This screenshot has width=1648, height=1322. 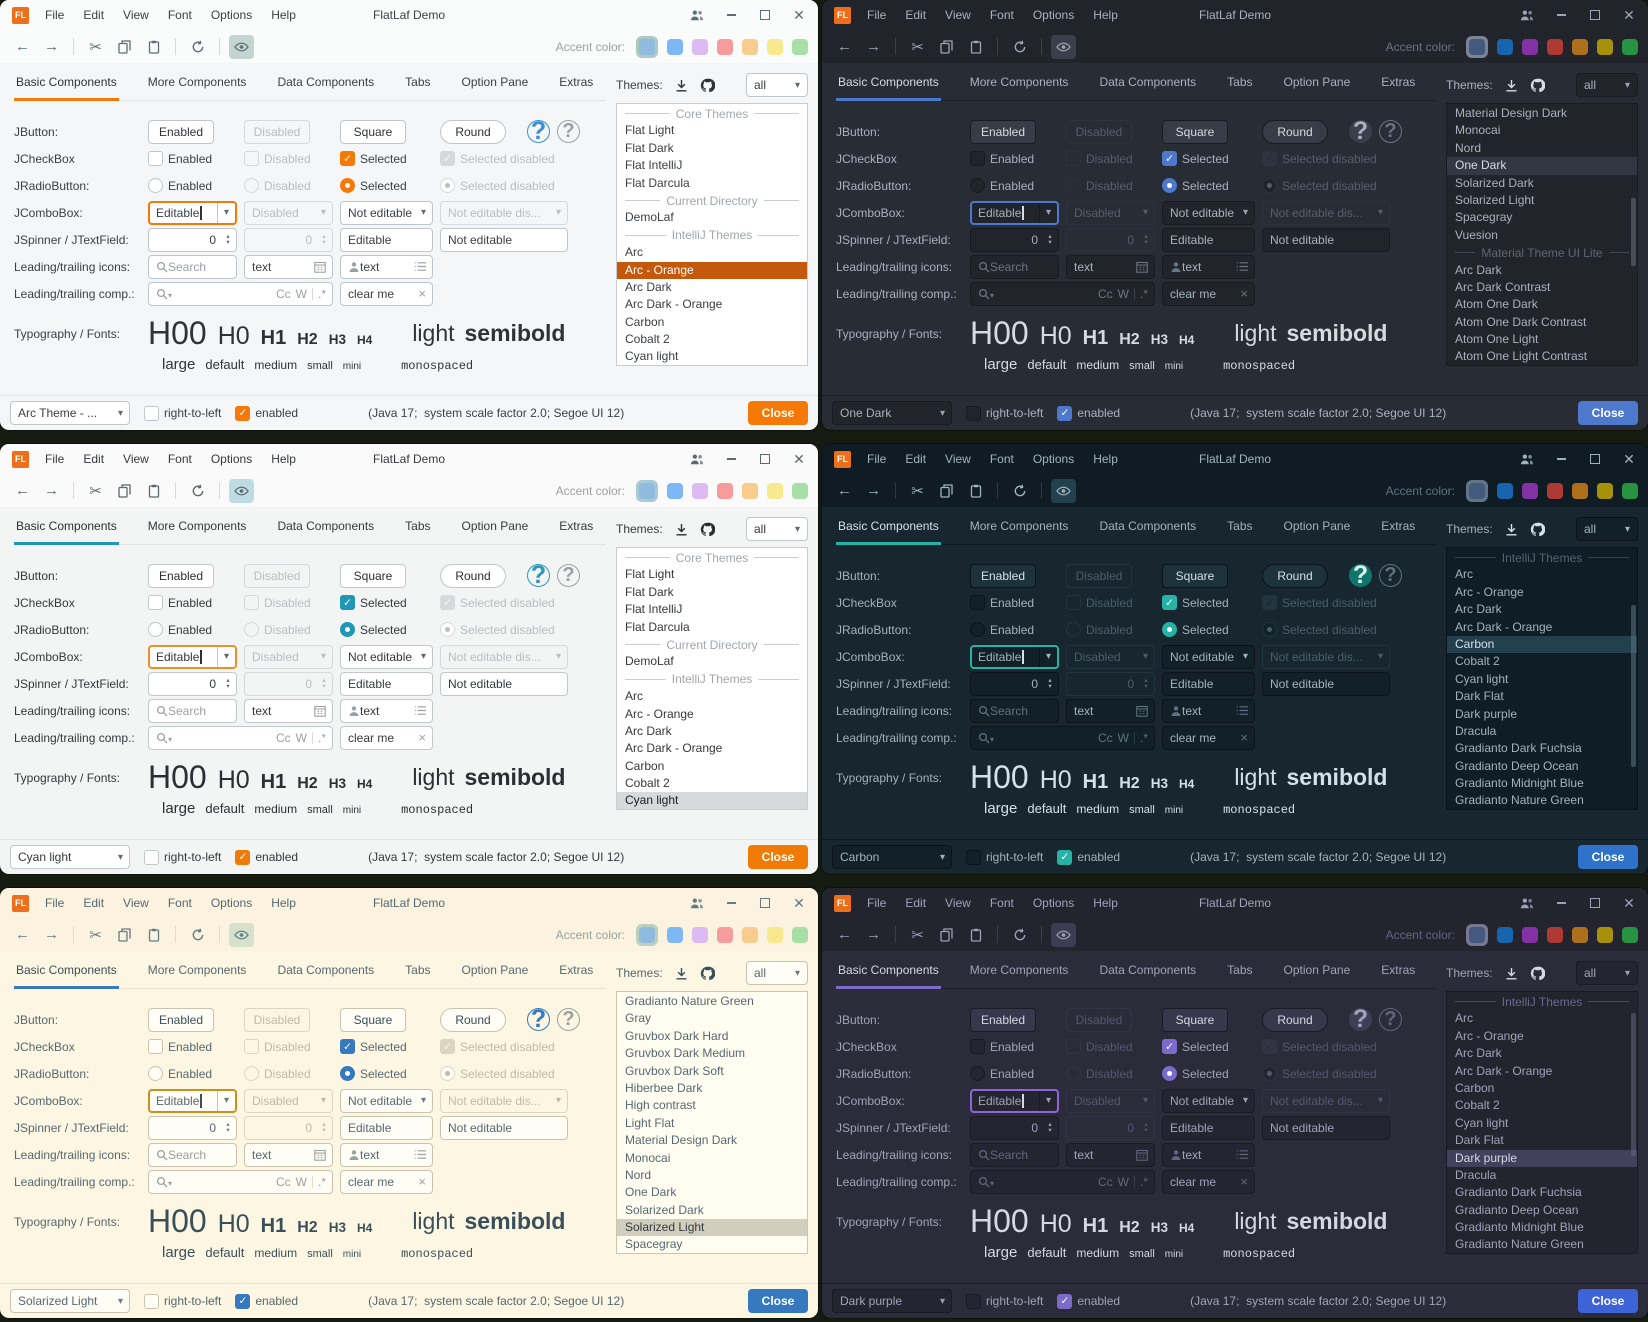 What do you see at coordinates (228, 1128) in the screenshot?
I see `spinner-arrows-icon` at bounding box center [228, 1128].